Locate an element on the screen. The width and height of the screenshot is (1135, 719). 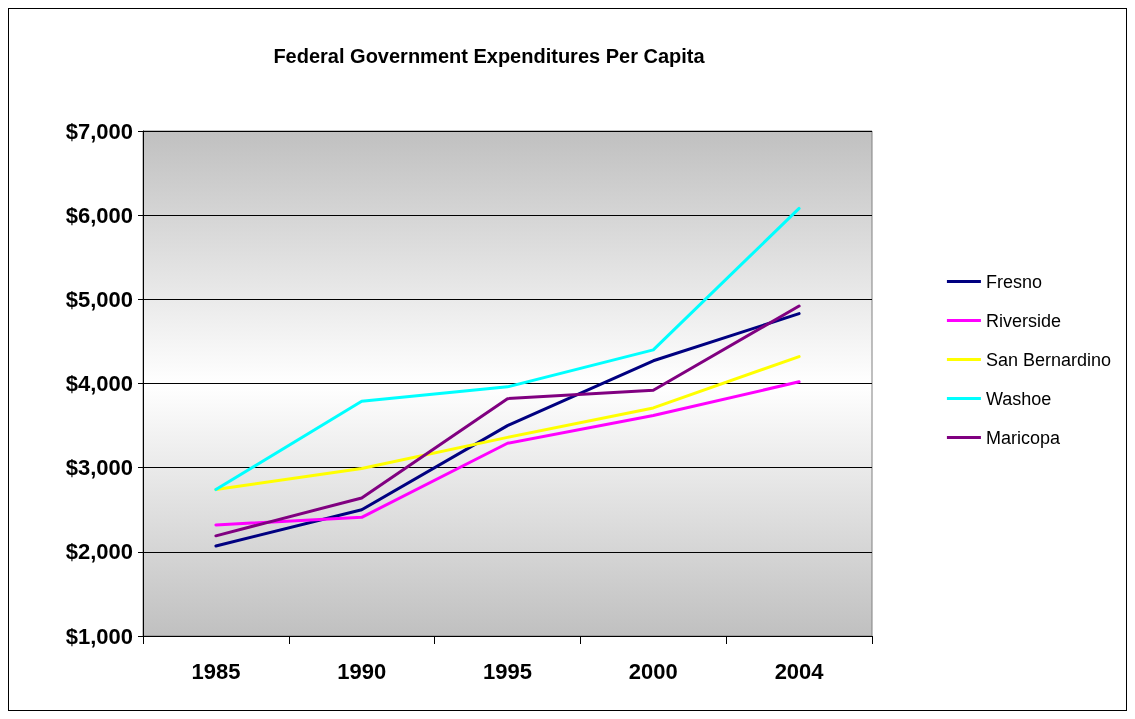
y-tick-label: $3,000 is located at coordinates (99, 468).